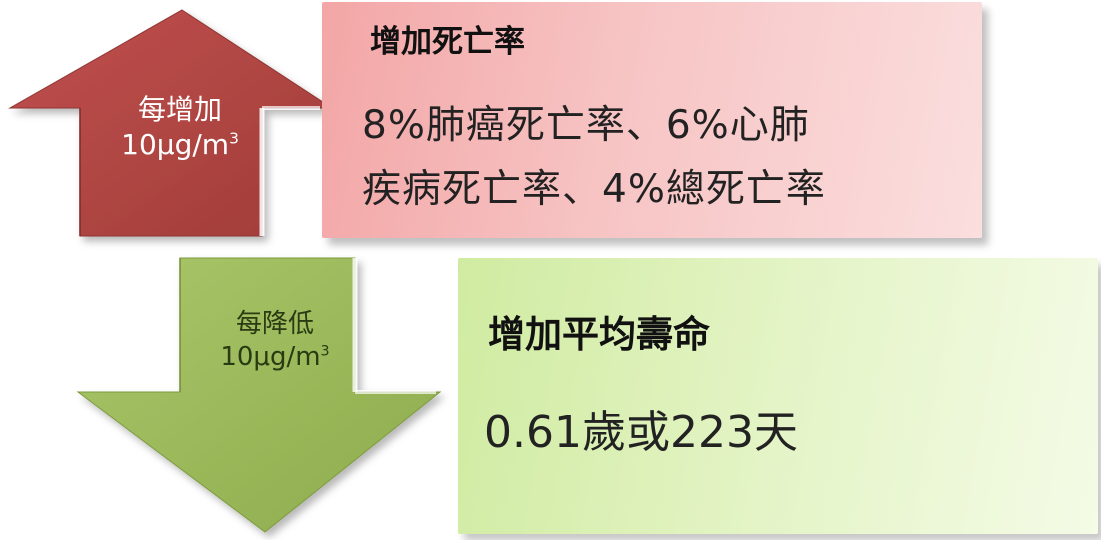 This screenshot has width=1101, height=540. Describe the element at coordinates (275, 340) in the screenshot. I see `down-arrow-label: 每降低 10μg/m3` at that location.